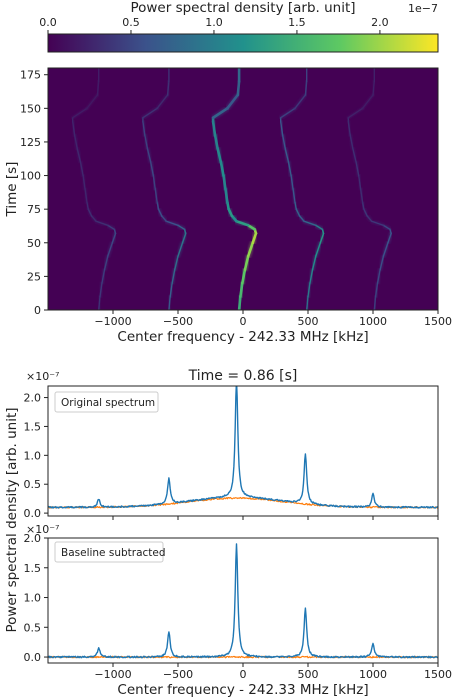  Describe the element at coordinates (243, 657) in the screenshot. I see `spectrum-series-orange` at that location.